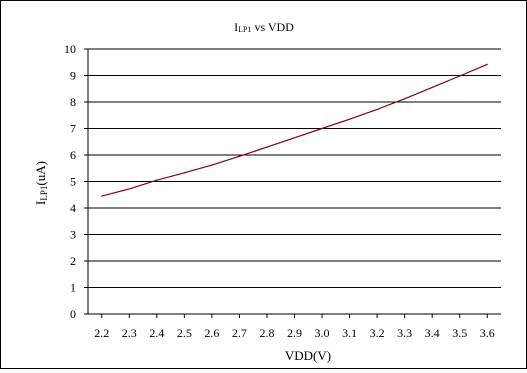 Image resolution: width=527 pixels, height=373 pixels. I want to click on y-axis-label-main: I, so click(40, 203).